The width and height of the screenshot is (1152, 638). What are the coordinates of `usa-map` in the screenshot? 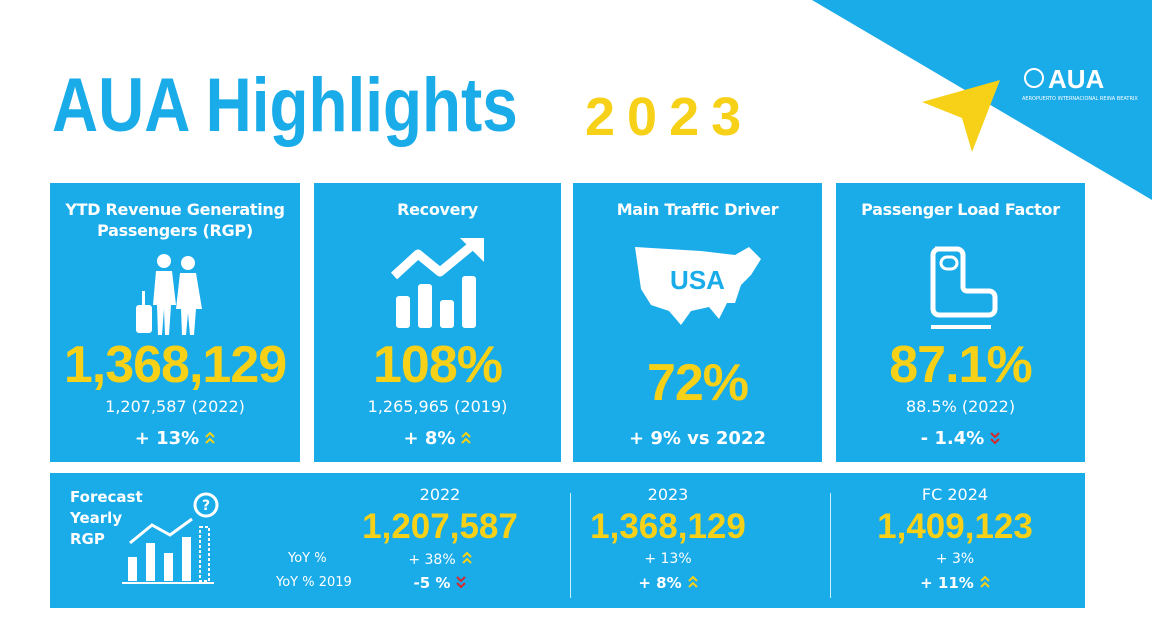 It's located at (697, 286).